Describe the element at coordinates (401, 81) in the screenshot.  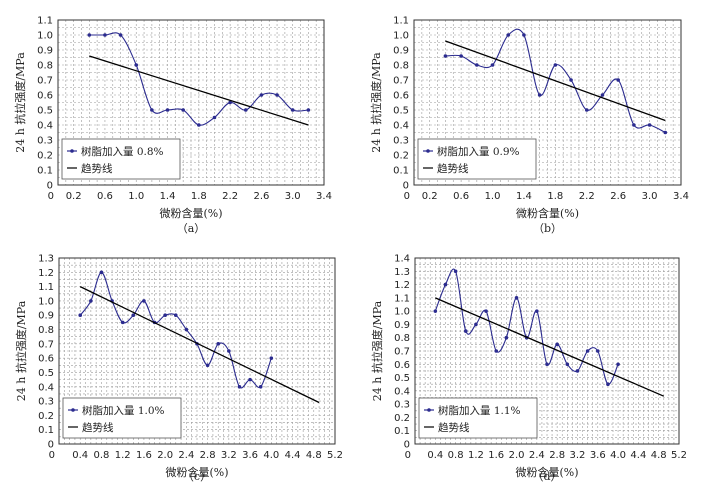
I see `y-tick-label: 0.7` at that location.